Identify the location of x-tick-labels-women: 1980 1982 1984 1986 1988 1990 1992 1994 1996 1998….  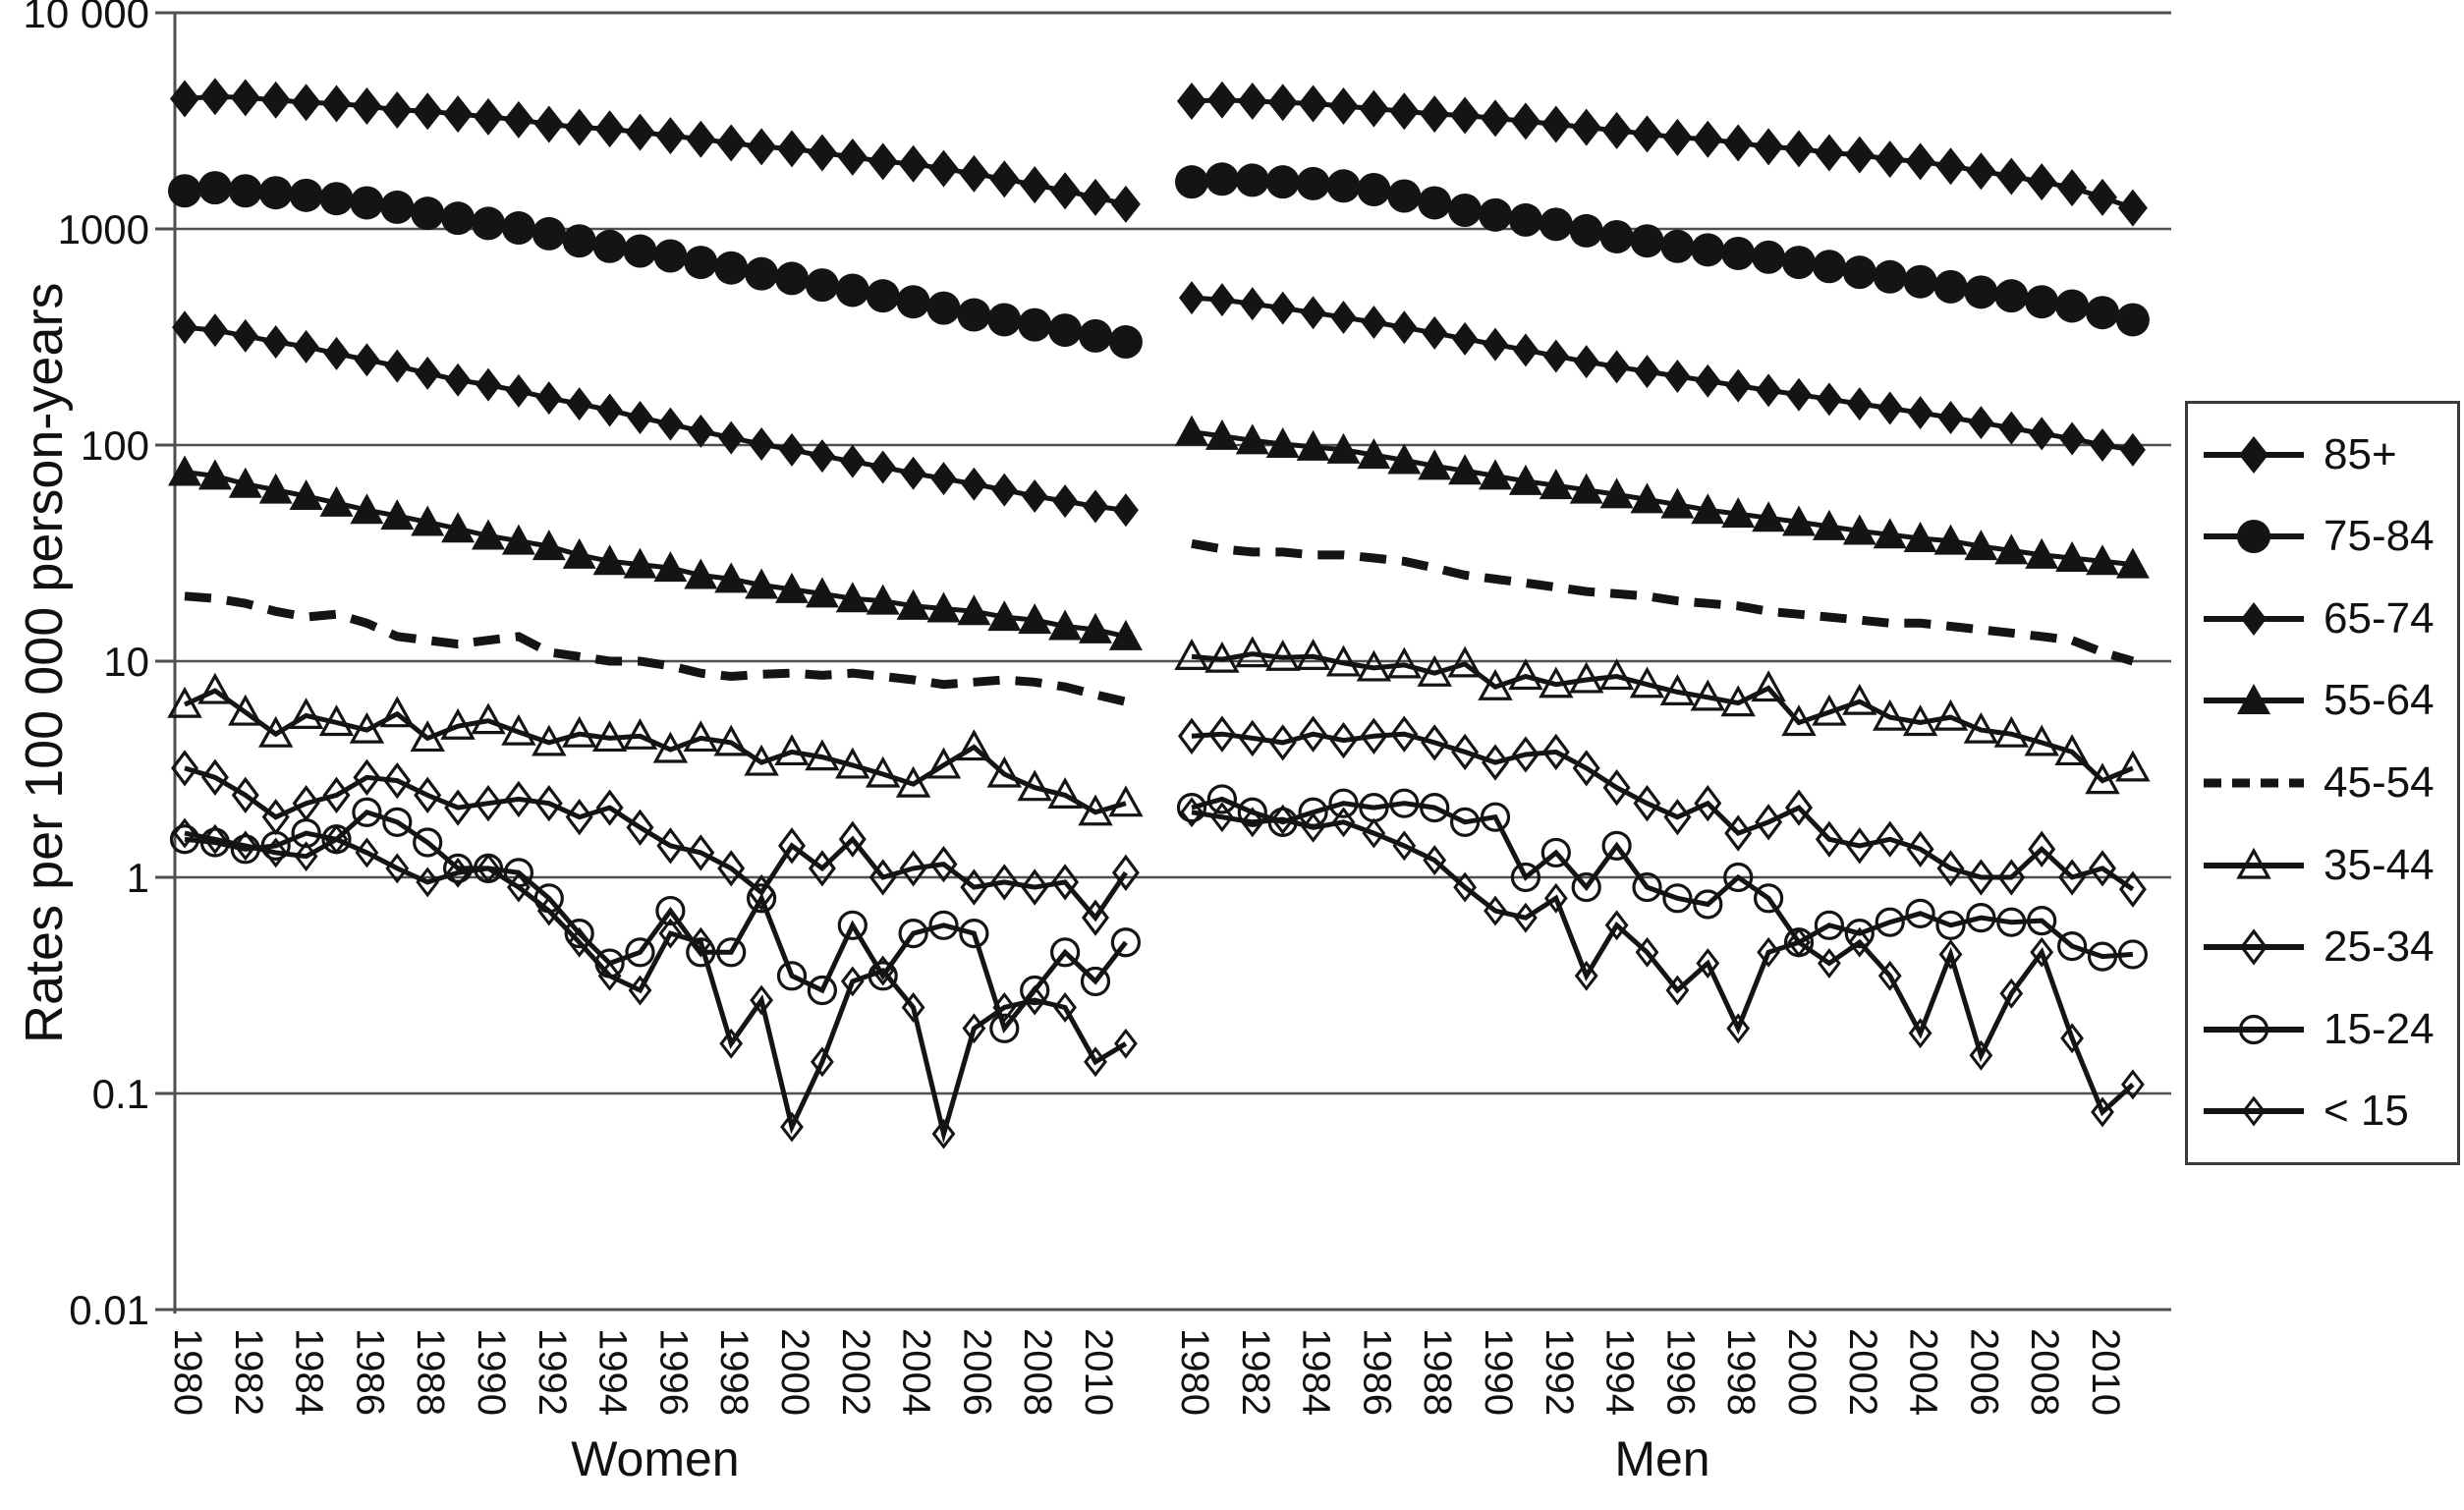
(643, 1372).